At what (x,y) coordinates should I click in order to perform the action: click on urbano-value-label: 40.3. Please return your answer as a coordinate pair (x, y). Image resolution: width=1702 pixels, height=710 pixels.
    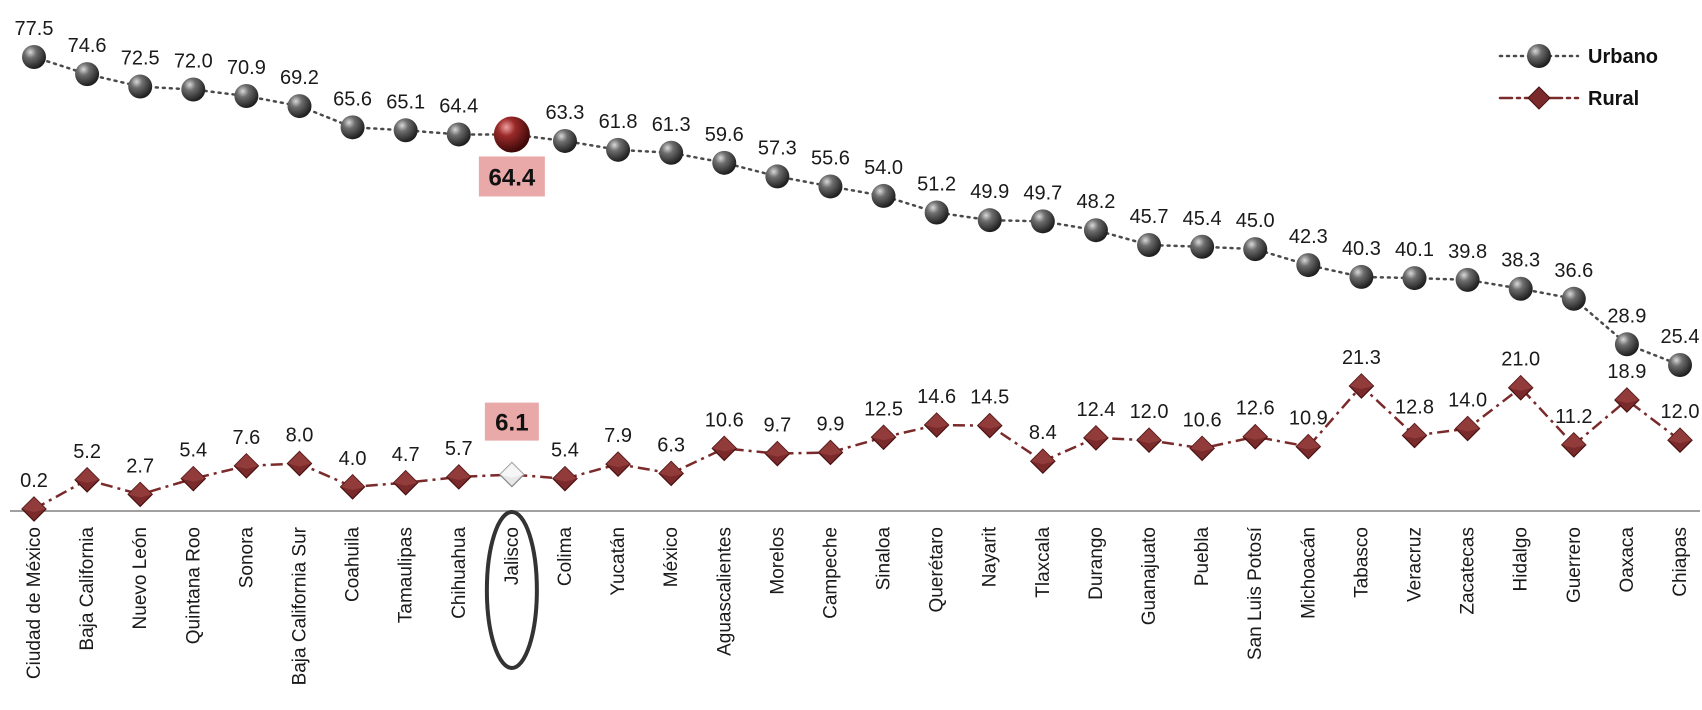
    Looking at the image, I should click on (1361, 249).